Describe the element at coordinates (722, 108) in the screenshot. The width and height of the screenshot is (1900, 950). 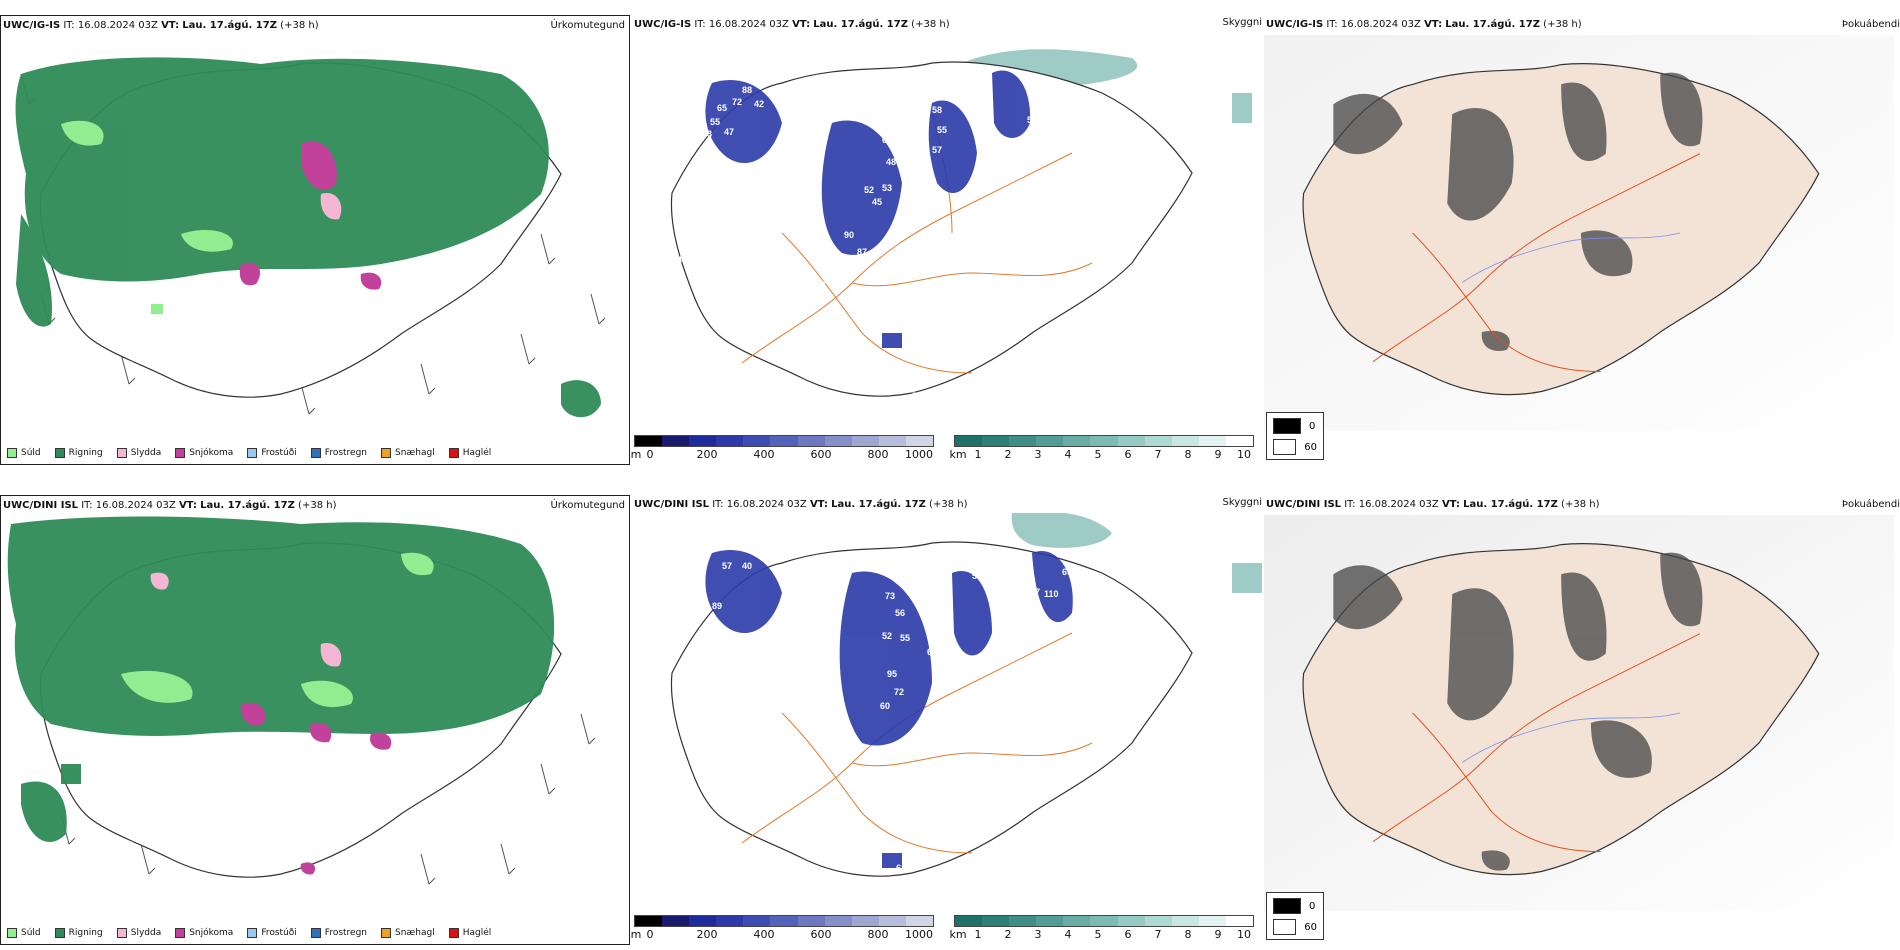
I see `cloud-height-label: 65` at that location.